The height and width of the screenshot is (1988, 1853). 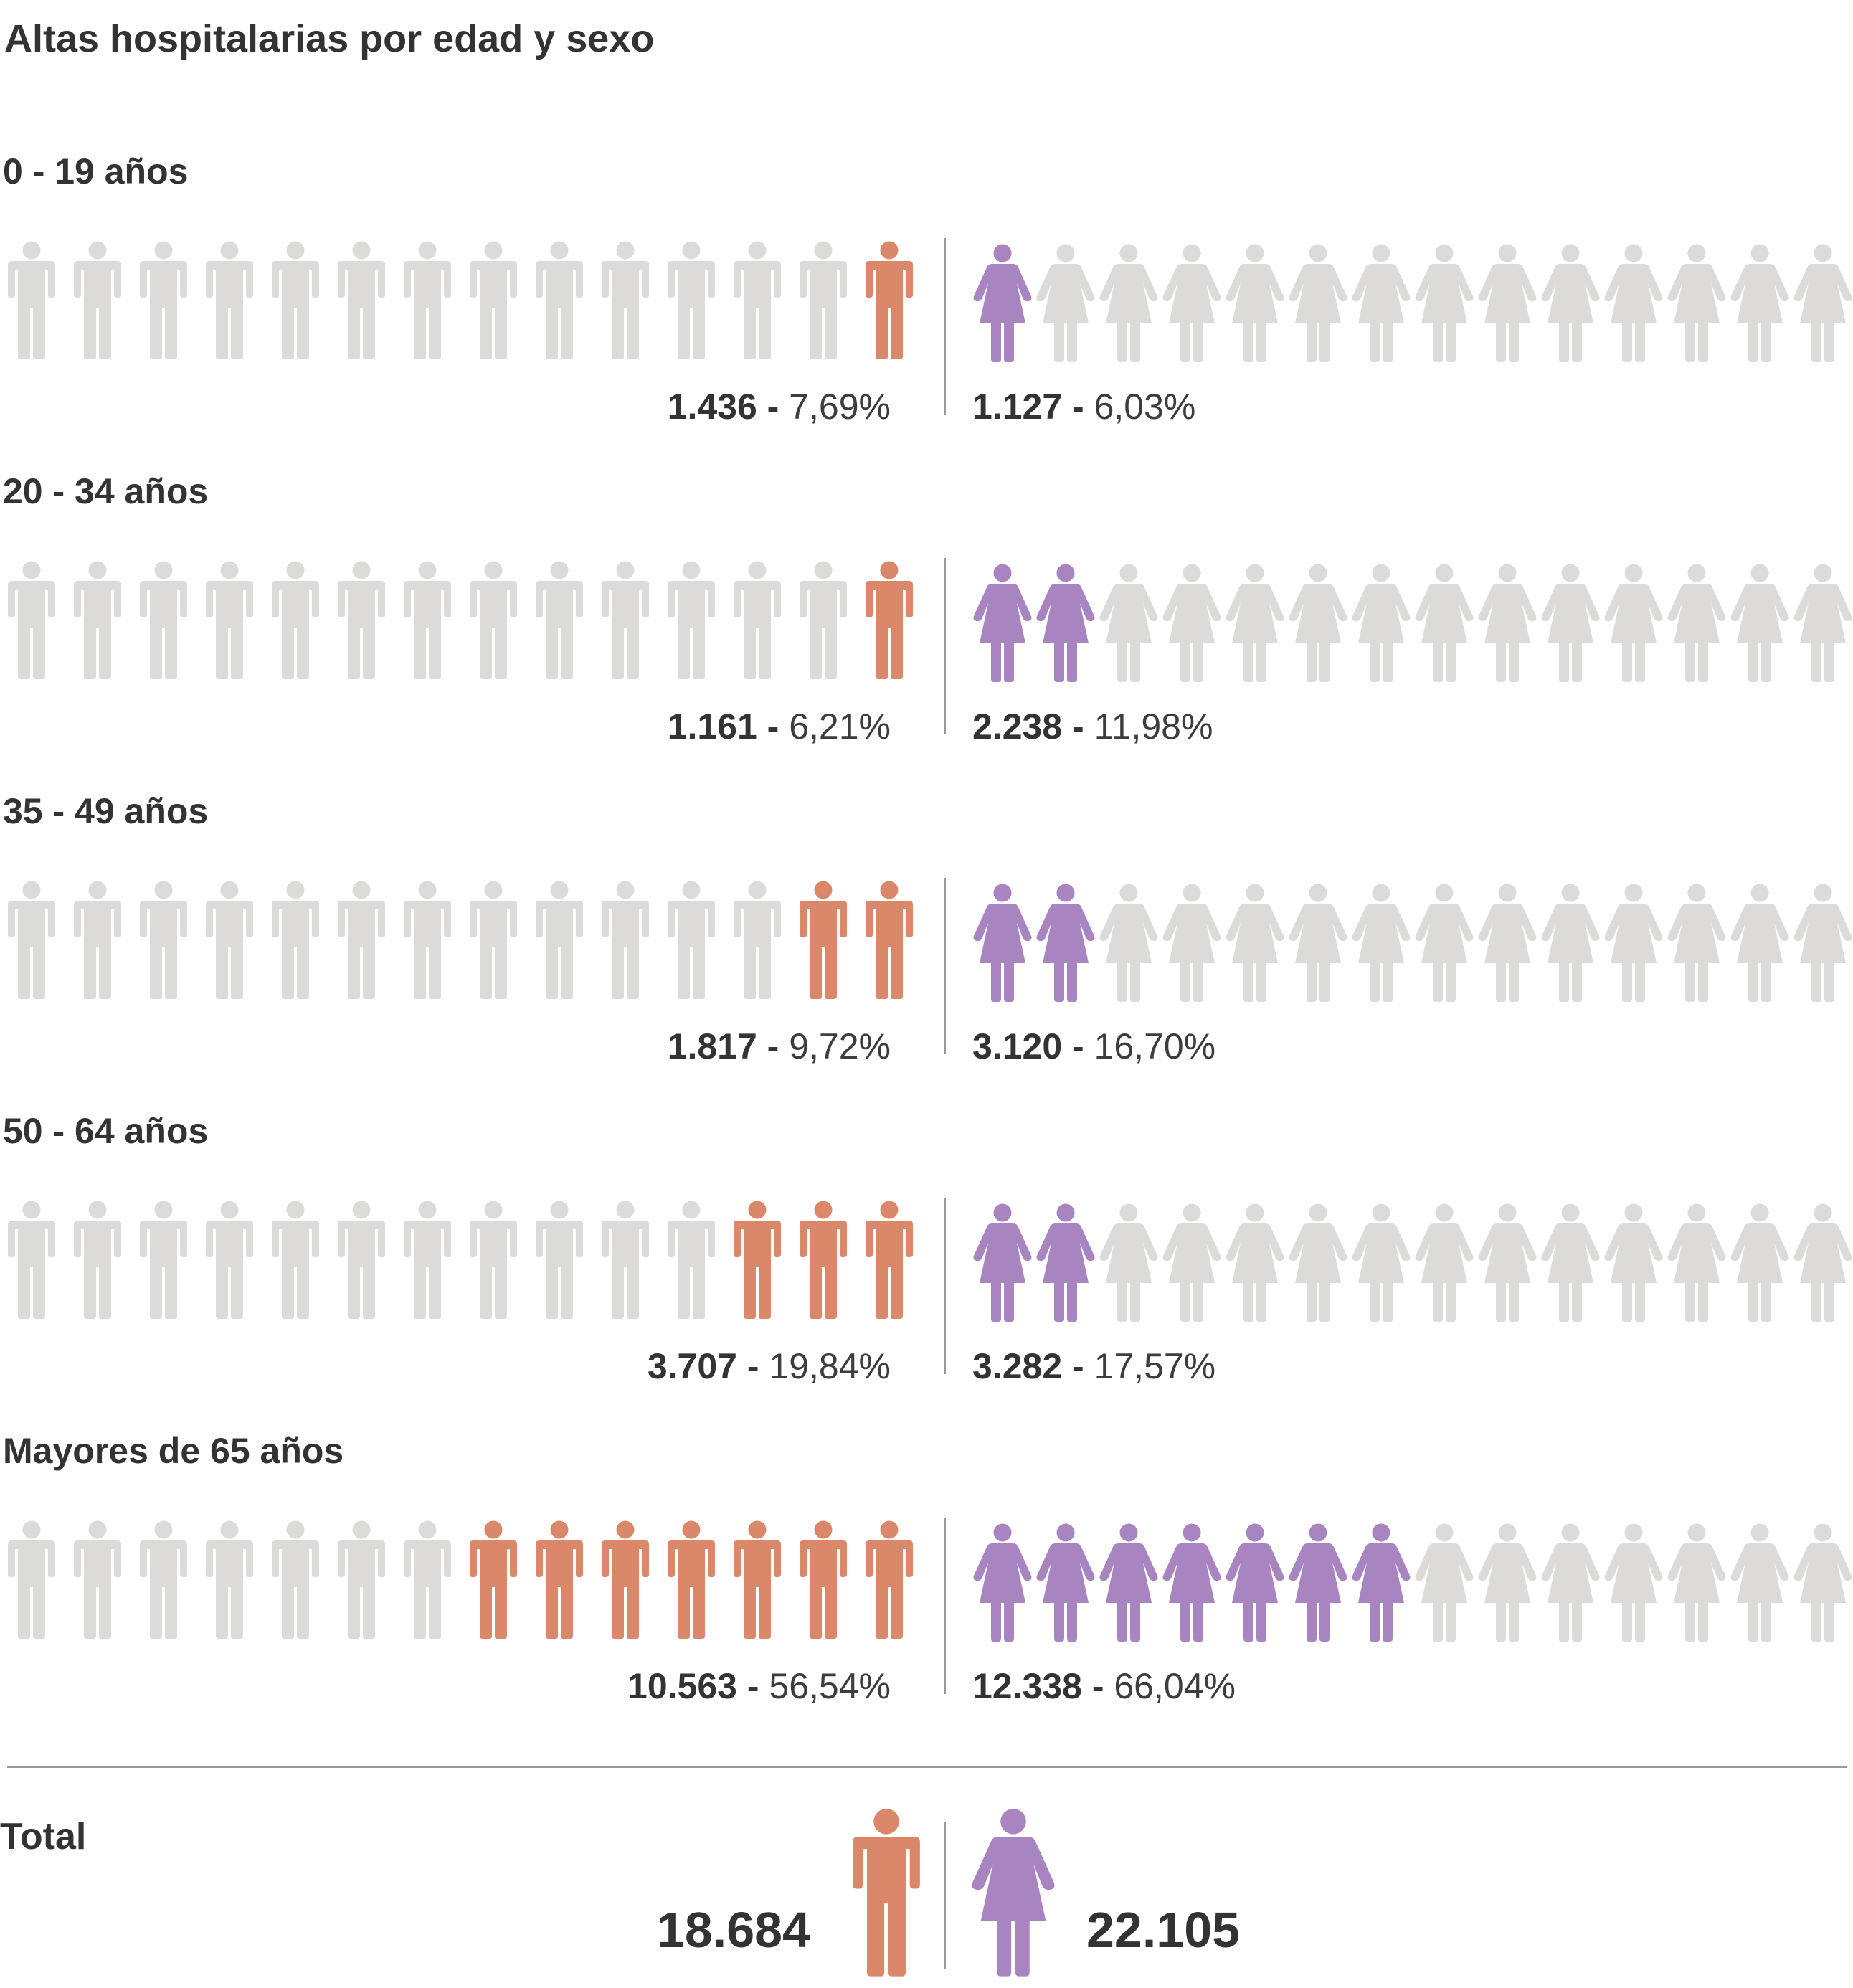 What do you see at coordinates (1155, 1366) in the screenshot?
I see `female-percent: 17,57%` at bounding box center [1155, 1366].